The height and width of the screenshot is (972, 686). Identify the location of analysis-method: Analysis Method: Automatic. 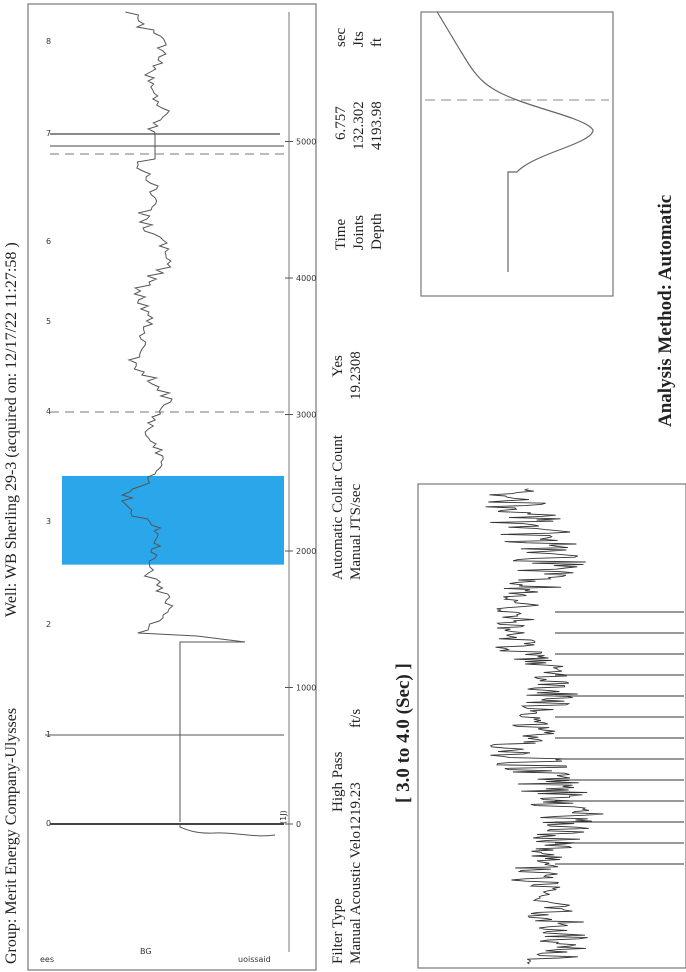
(665, 310).